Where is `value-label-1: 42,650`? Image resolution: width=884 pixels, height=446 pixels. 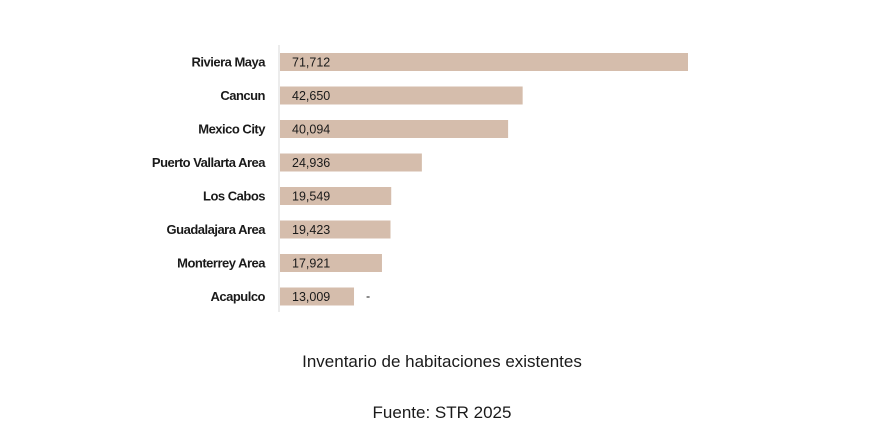 value-label-1: 42,650 is located at coordinates (311, 96).